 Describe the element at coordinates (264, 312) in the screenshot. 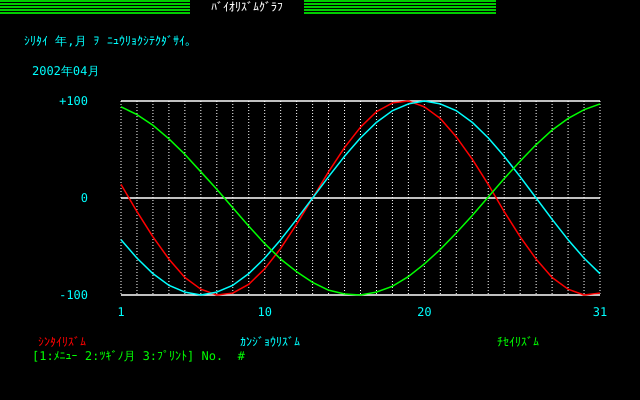

I see `x-tick-label: 10` at that location.